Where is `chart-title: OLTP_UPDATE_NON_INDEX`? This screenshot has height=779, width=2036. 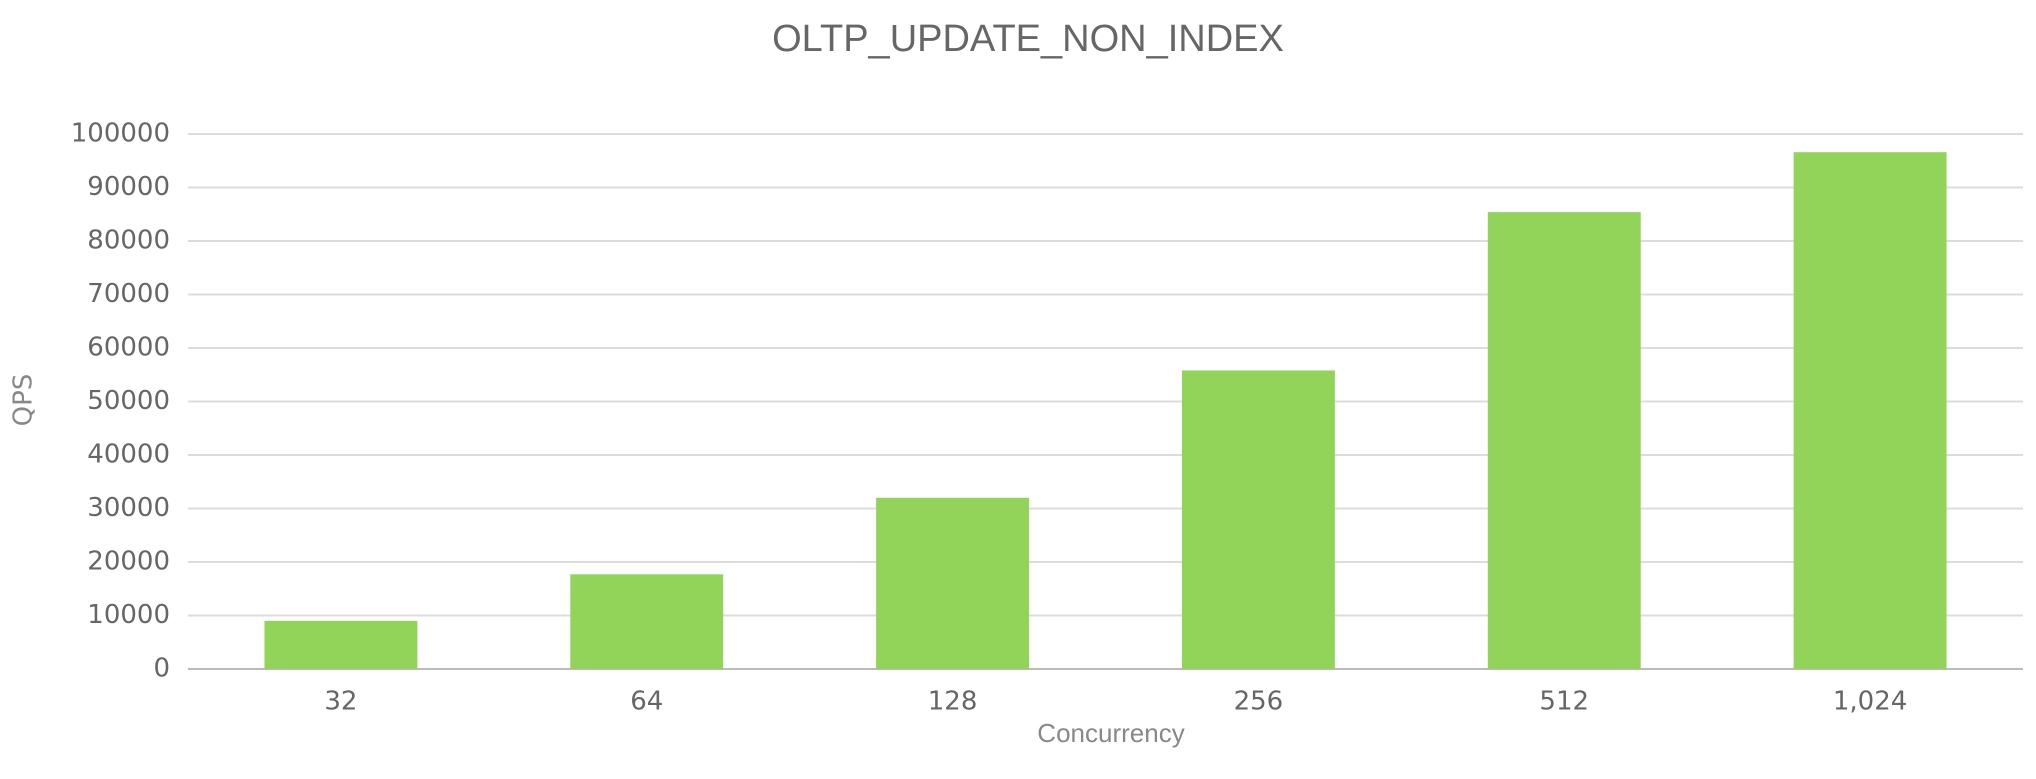
chart-title: OLTP_UPDATE_NON_INDEX is located at coordinates (1028, 39).